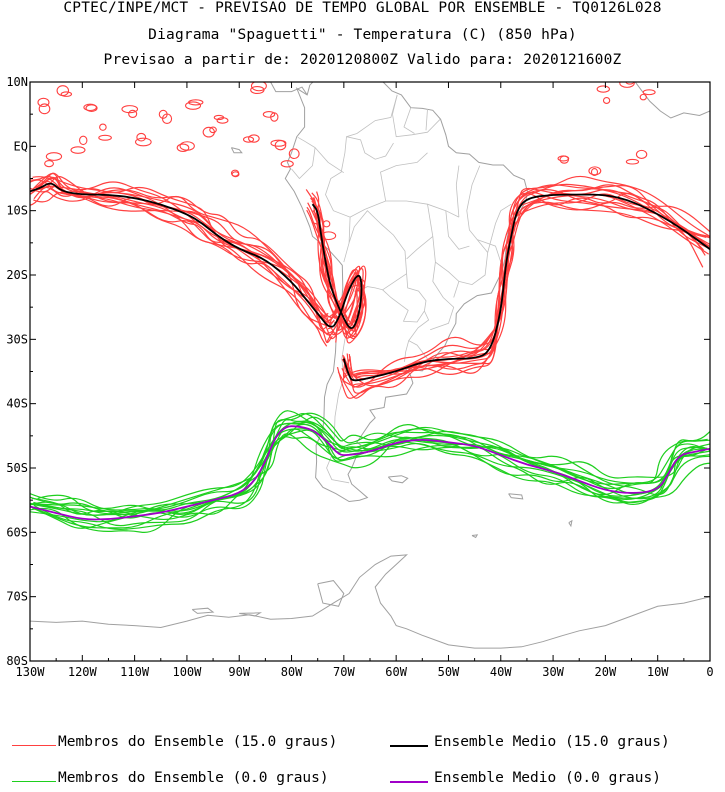 The height and width of the screenshot is (792, 725). Describe the element at coordinates (552, 742) in the screenshot. I see `legend-label-mean-15: Ensemble Medio (15.0 graus)` at that location.